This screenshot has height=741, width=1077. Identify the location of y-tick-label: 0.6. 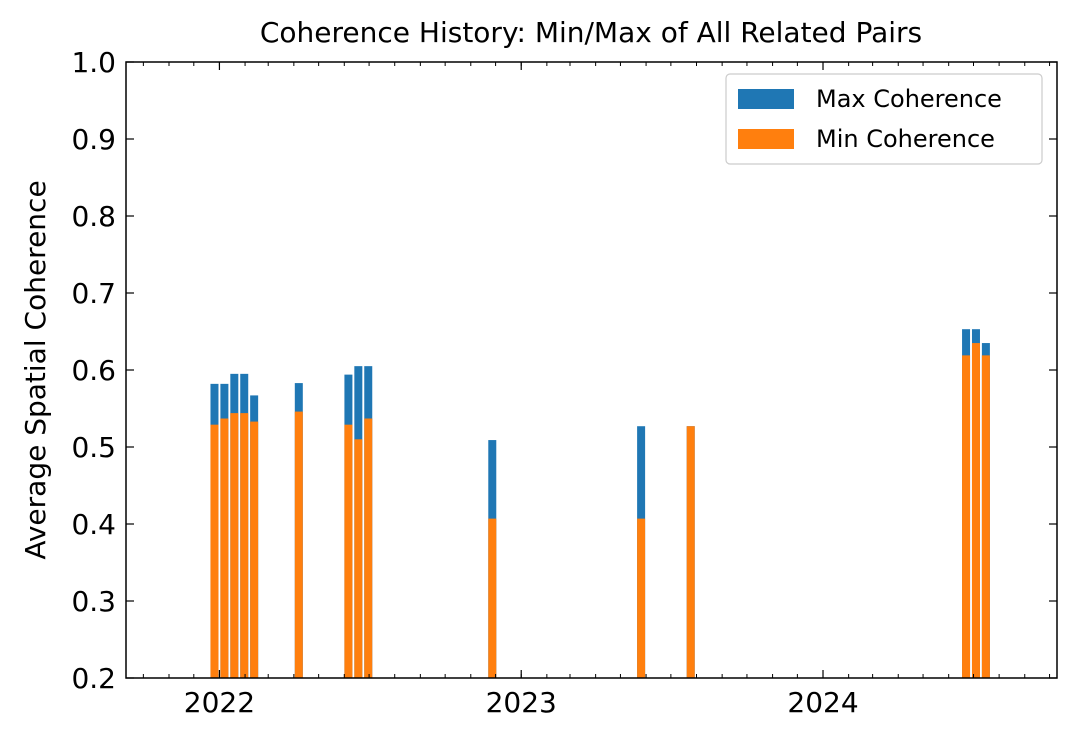
(93, 370).